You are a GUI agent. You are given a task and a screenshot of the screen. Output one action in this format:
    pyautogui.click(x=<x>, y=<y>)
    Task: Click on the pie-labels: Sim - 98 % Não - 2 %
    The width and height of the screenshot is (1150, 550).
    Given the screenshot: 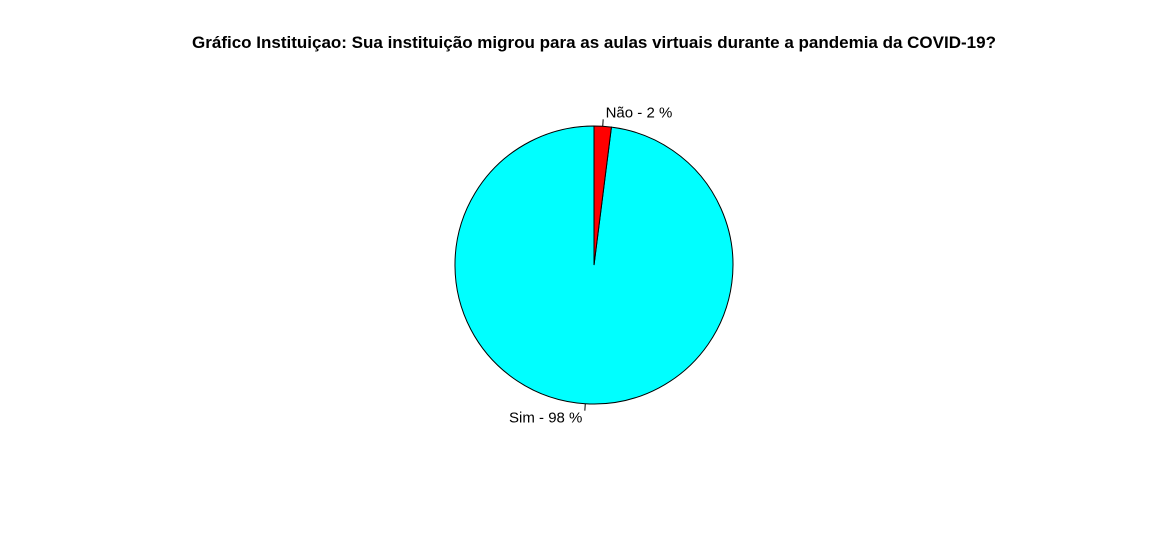 What is the action you would take?
    pyautogui.click(x=590, y=265)
    